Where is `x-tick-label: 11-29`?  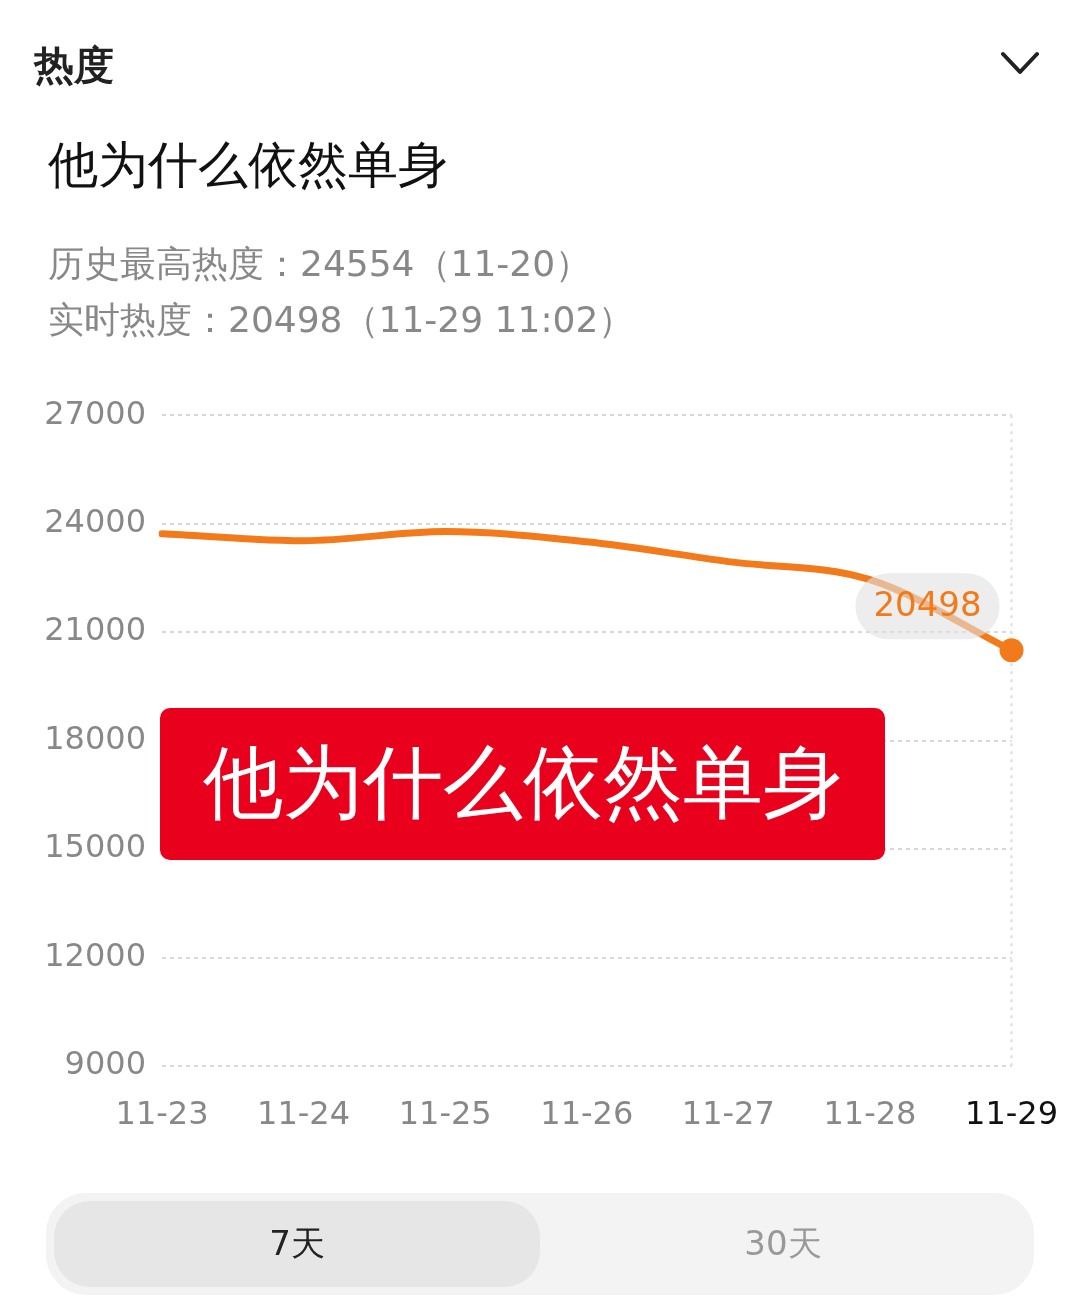
x-tick-label: 11-29 is located at coordinates (1011, 1112).